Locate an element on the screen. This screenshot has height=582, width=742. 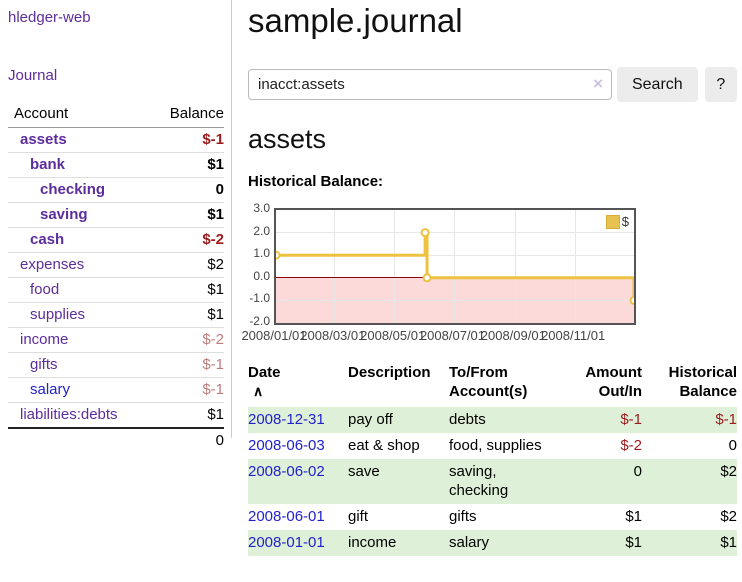
help-button: ? is located at coordinates (720, 84).